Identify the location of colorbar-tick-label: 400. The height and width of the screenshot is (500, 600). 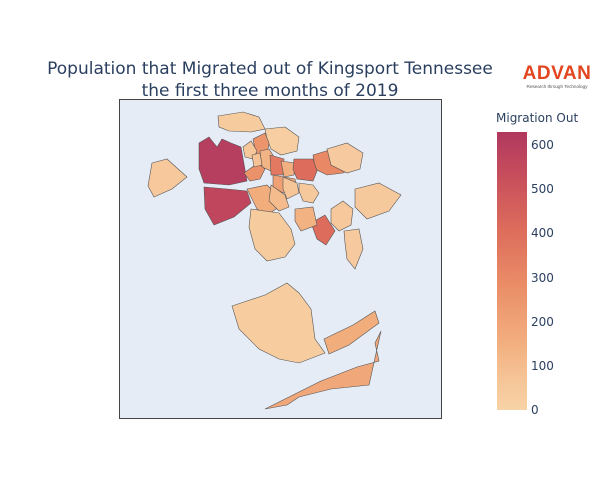
(542, 233).